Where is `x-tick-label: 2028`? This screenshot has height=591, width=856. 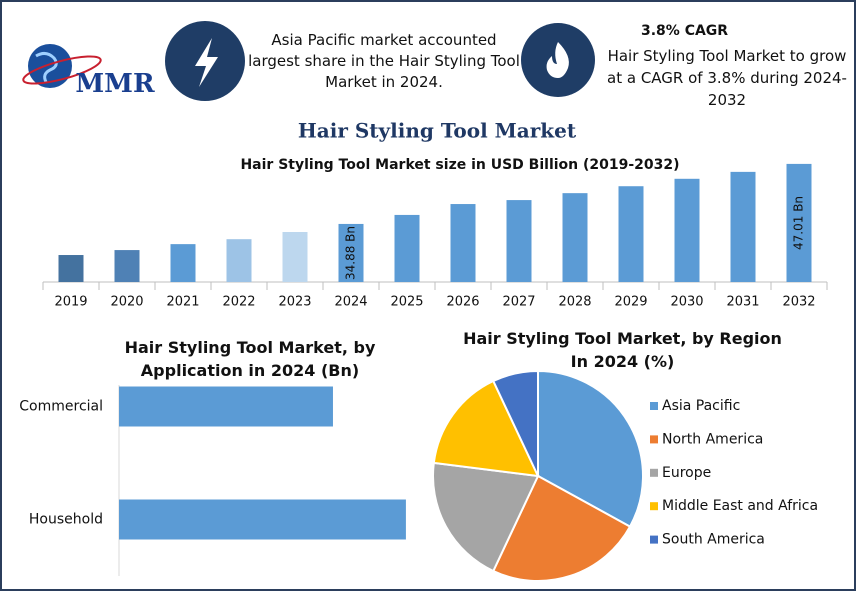
x-tick-label: 2028 is located at coordinates (574, 302).